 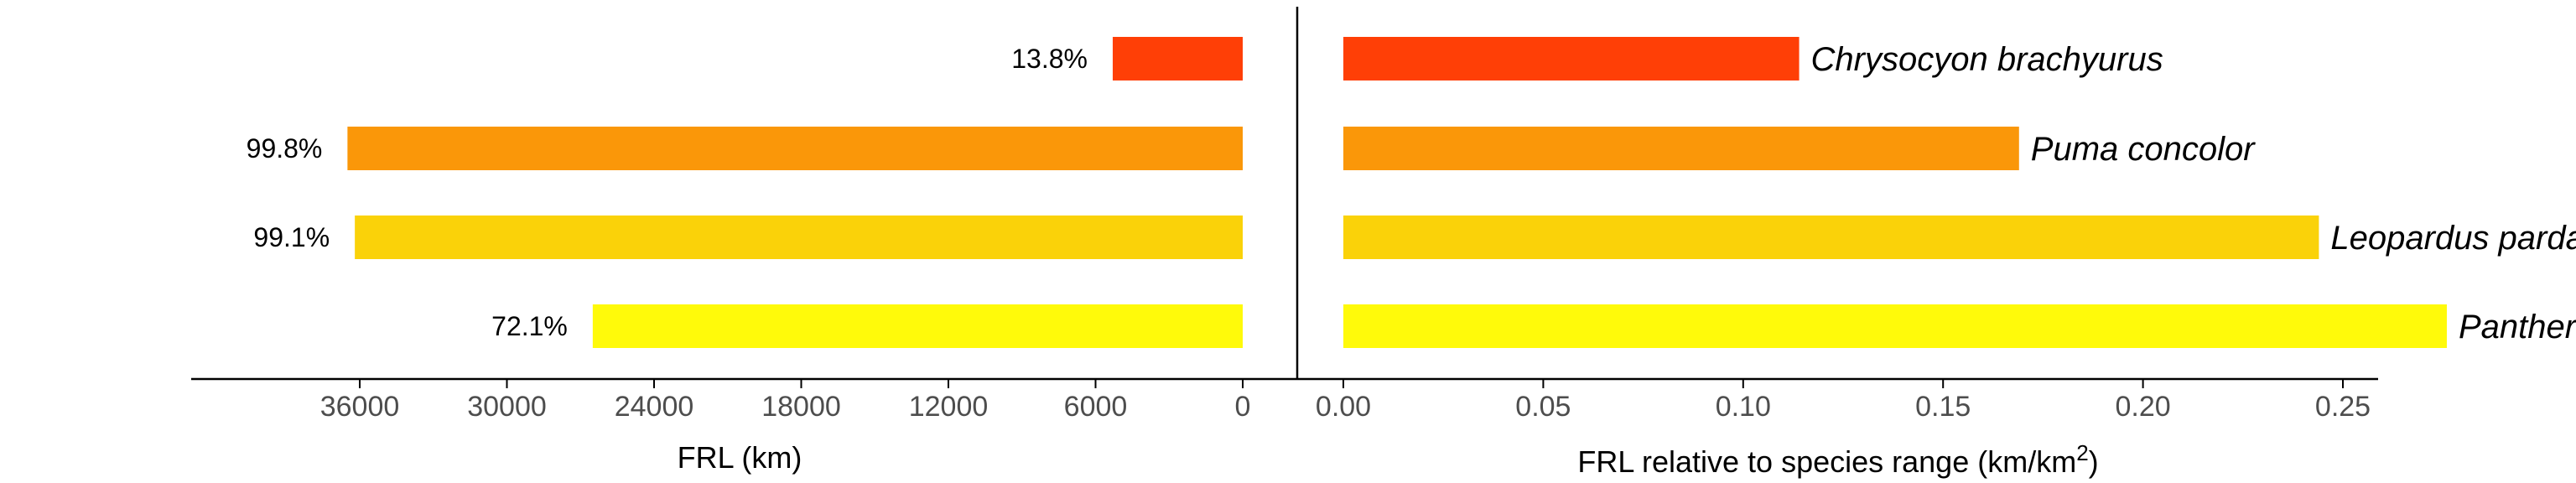 I want to click on left-x-axis-title: FRL (km), so click(x=740, y=457).